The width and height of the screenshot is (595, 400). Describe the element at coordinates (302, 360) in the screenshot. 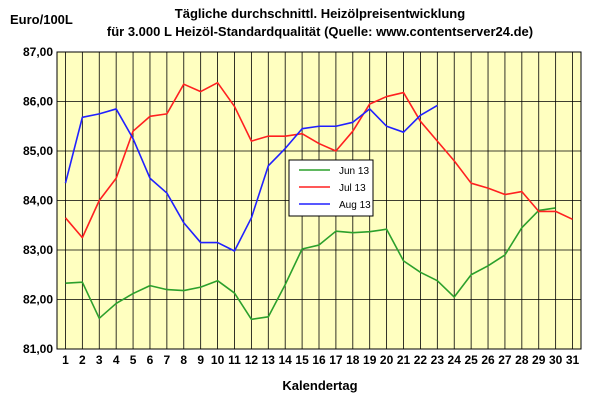

I see `x-tick-label: 15` at that location.